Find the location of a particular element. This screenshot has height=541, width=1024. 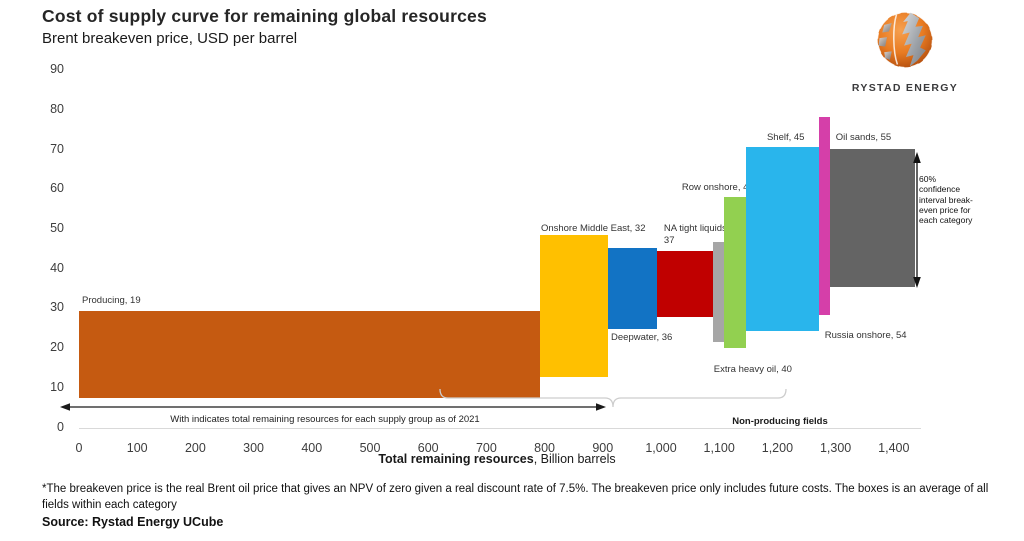

y-axis-tick-0: 0 is located at coordinates (60, 426).